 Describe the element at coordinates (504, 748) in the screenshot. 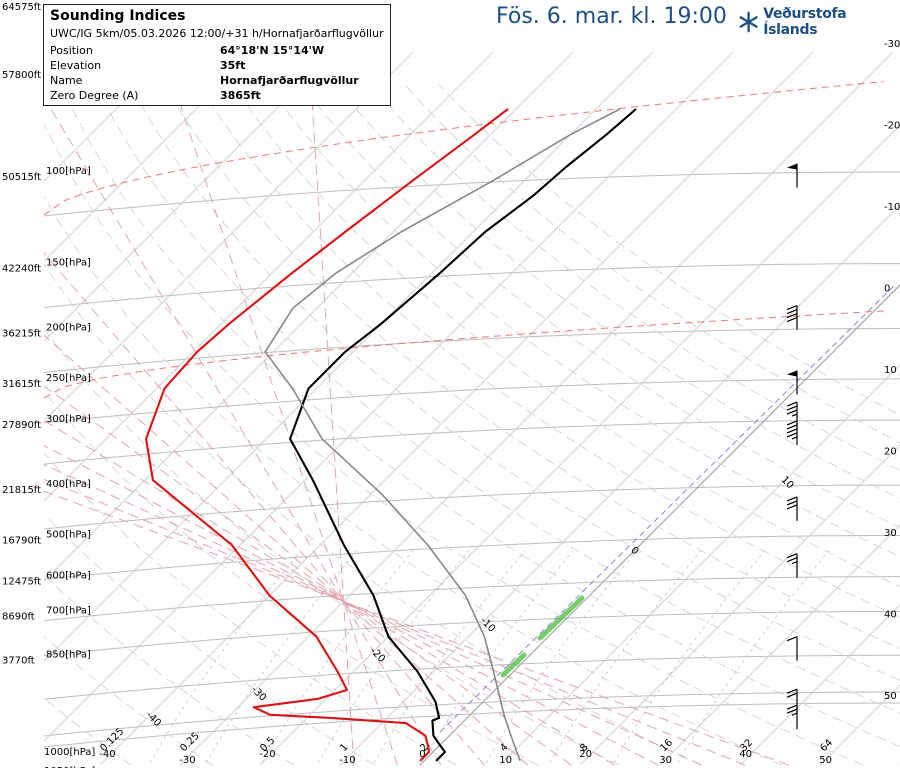

I see `mixing-ratio-label: 4` at that location.